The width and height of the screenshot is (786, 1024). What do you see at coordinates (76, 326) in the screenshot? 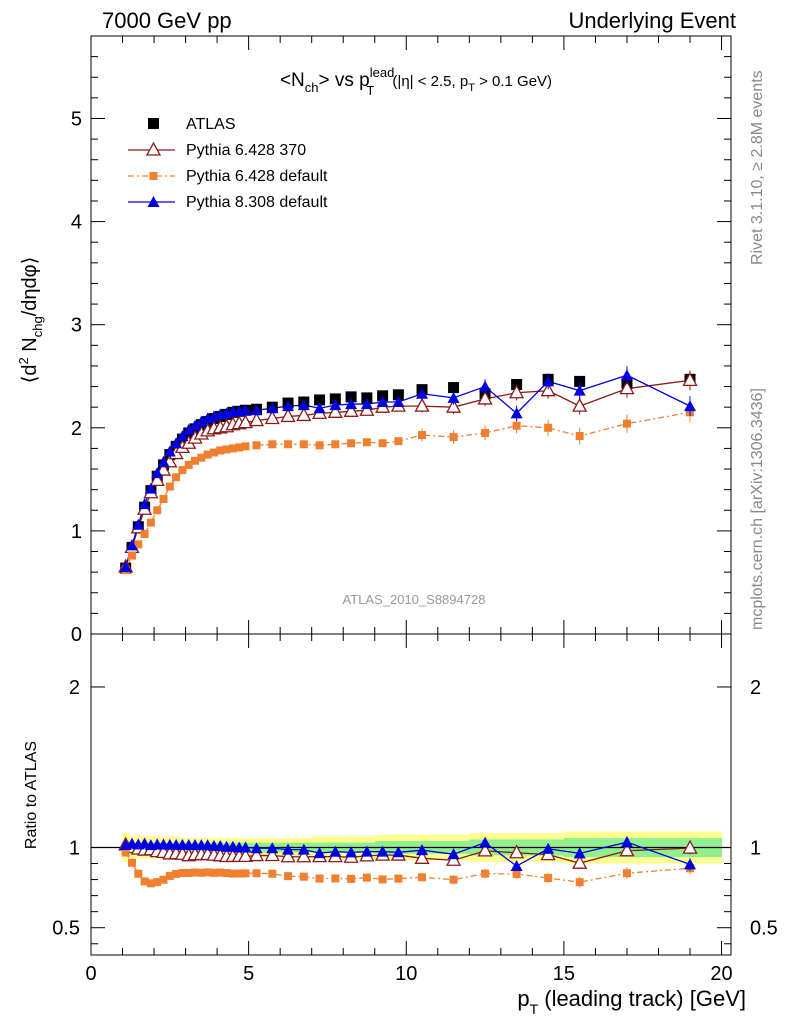
I see `main-y-tick-label: 3` at bounding box center [76, 326].